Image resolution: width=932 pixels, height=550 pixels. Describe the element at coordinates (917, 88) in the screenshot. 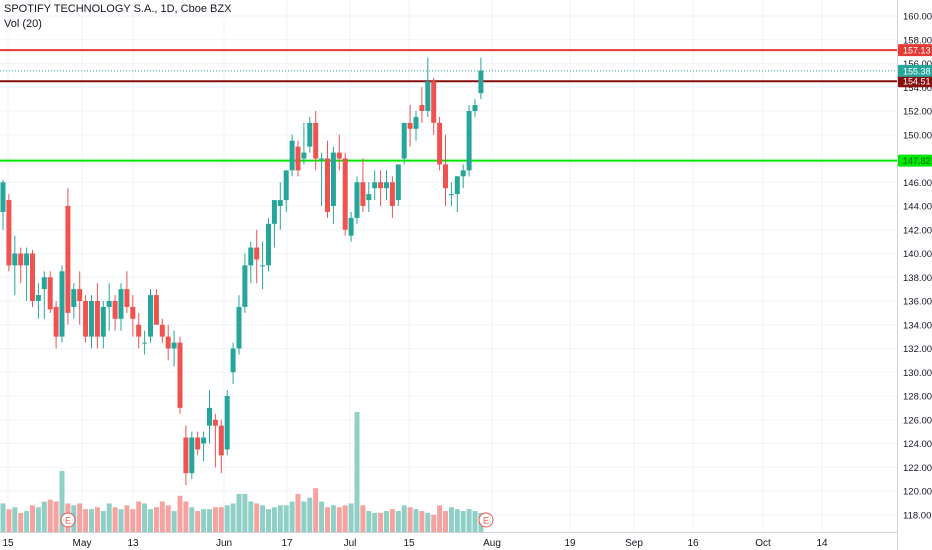

I see `price-tick-label: 154.00` at that location.